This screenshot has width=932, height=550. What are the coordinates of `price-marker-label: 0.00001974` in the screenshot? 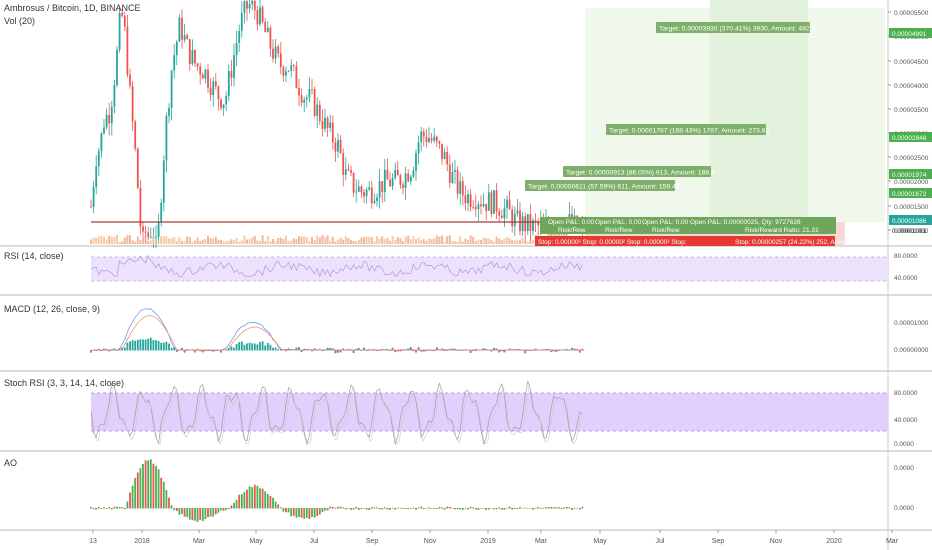 It's located at (909, 175).